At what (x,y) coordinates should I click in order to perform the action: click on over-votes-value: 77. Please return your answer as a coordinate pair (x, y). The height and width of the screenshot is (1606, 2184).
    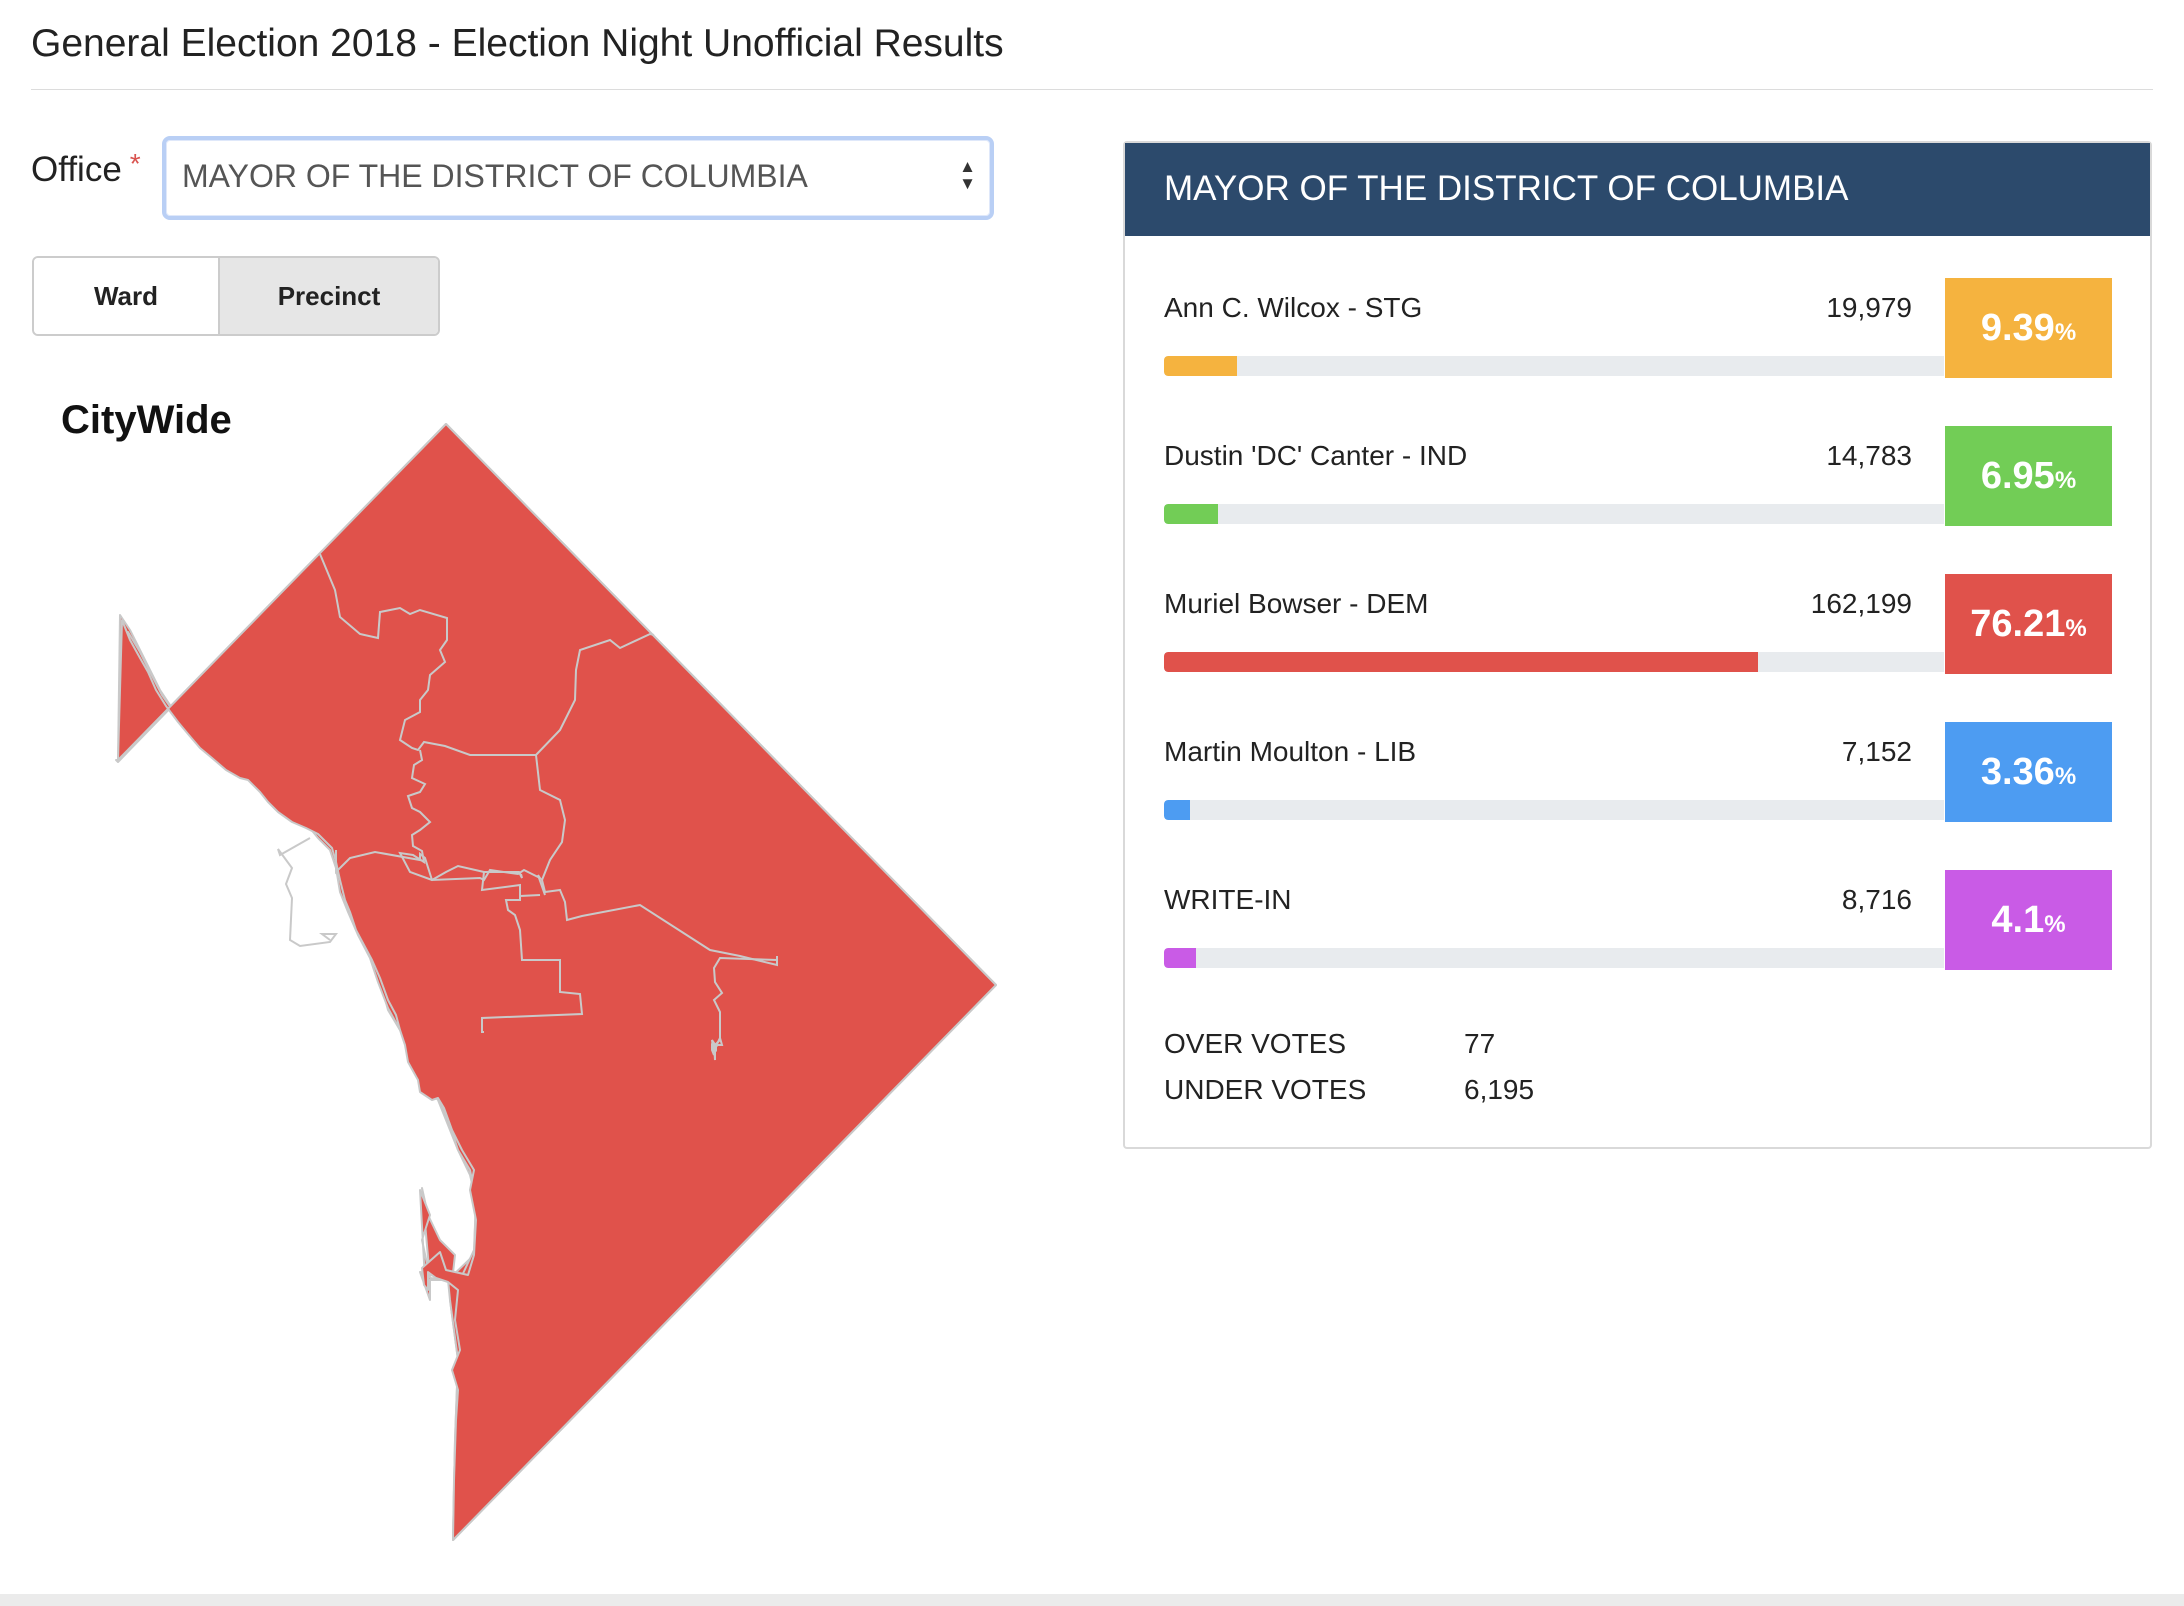
    Looking at the image, I should click on (1480, 1043).